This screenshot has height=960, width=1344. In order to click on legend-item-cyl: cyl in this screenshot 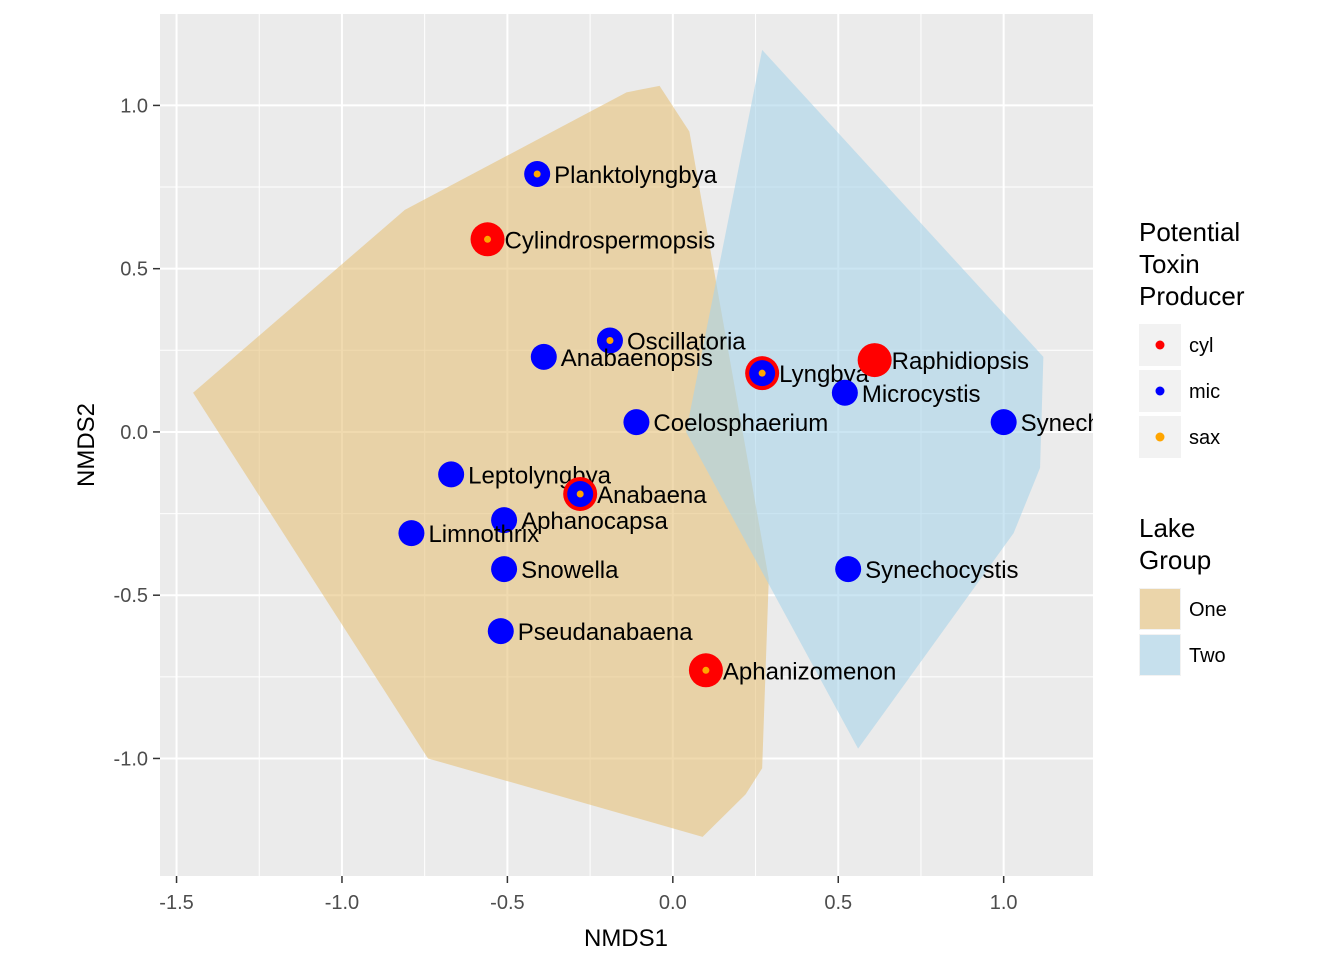, I will do `click(1176, 345)`.